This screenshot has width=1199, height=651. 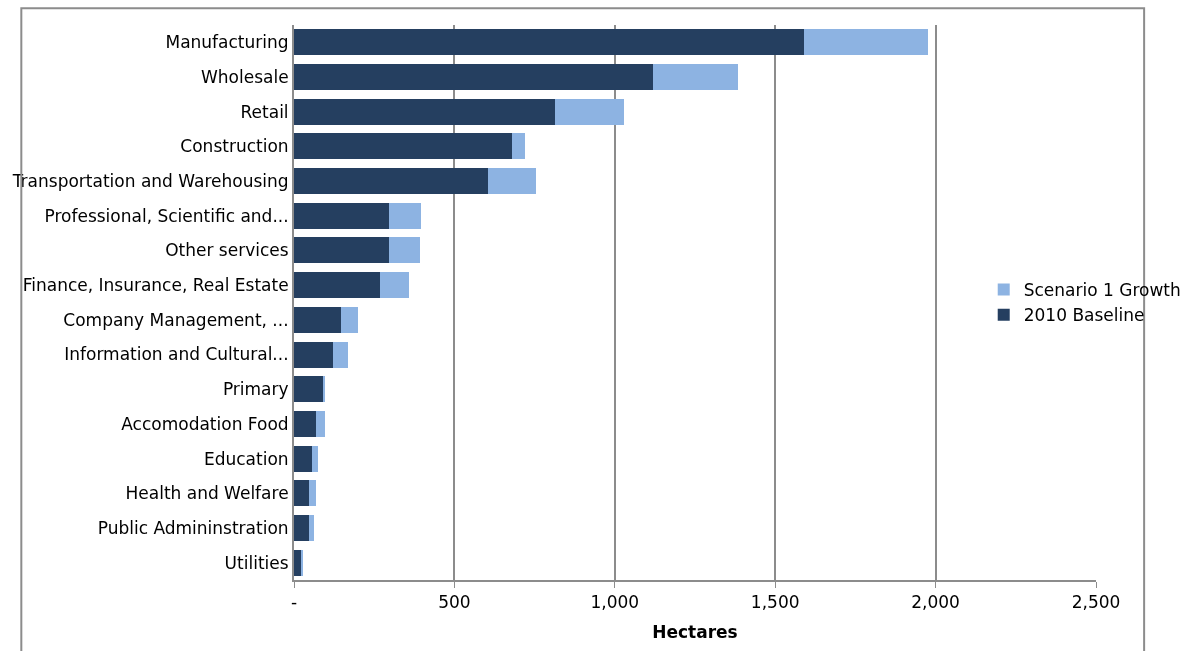 I want to click on y-tick-label: Accomodation Food, so click(x=205, y=423).